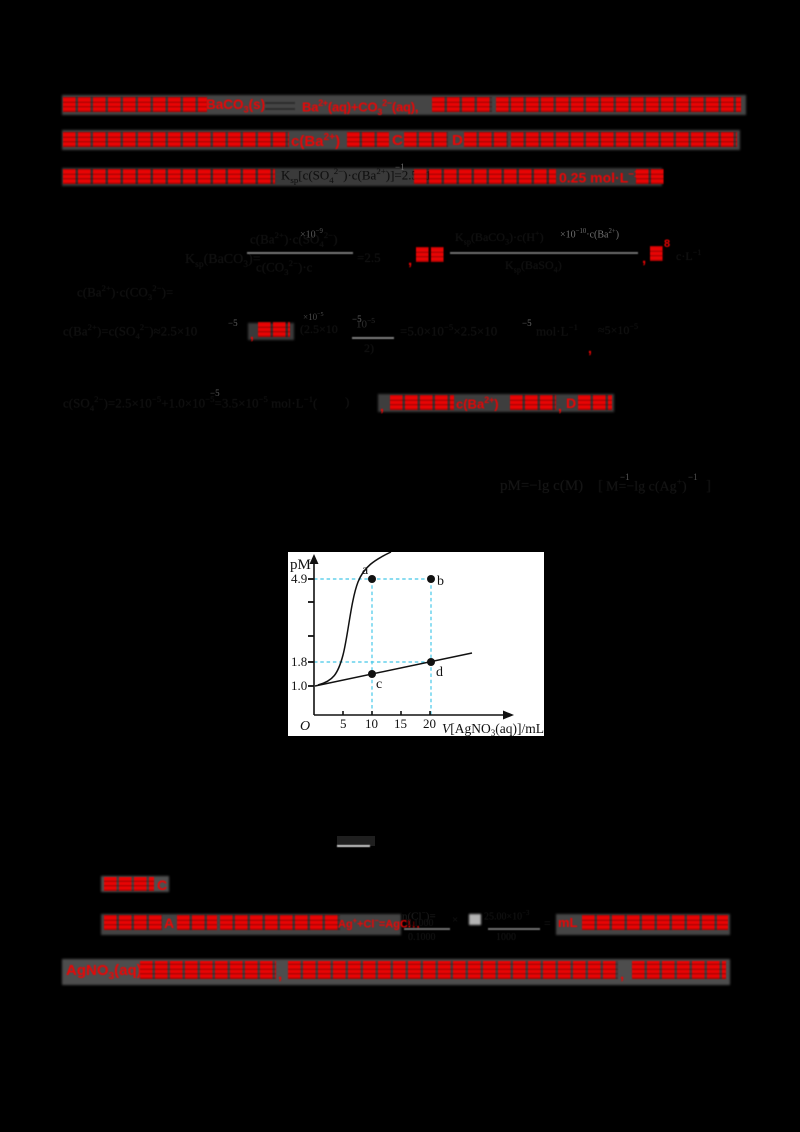 This screenshot has width=800, height=1132. Describe the element at coordinates (299, 578) in the screenshot. I see `svg-text: 4.9` at that location.